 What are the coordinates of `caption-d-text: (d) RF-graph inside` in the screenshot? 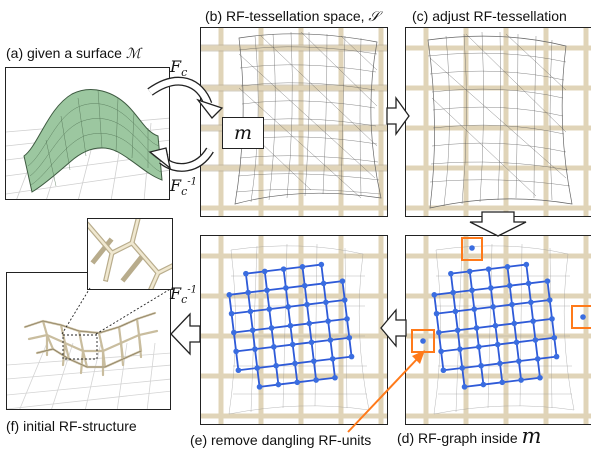 It's located at (457, 438).